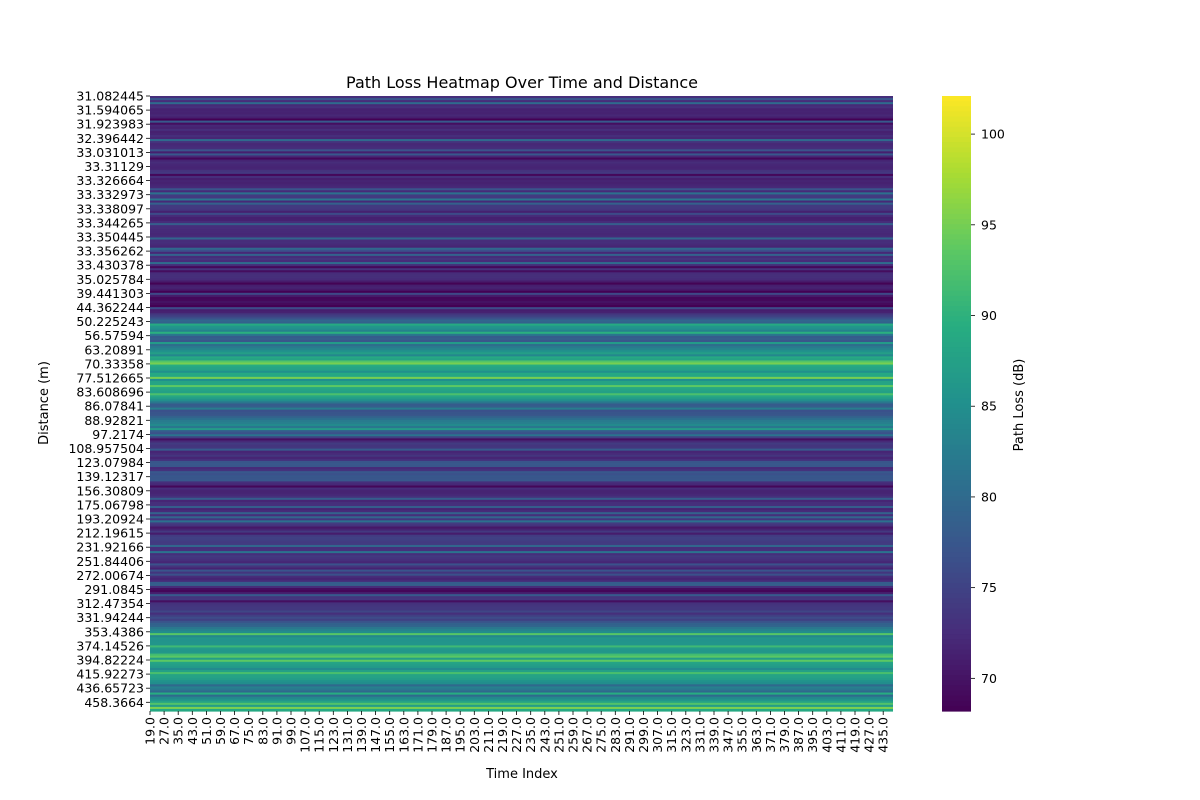 The width and height of the screenshot is (1200, 800). Describe the element at coordinates (714, 735) in the screenshot. I see `x-tick-label: 339.0` at that location.